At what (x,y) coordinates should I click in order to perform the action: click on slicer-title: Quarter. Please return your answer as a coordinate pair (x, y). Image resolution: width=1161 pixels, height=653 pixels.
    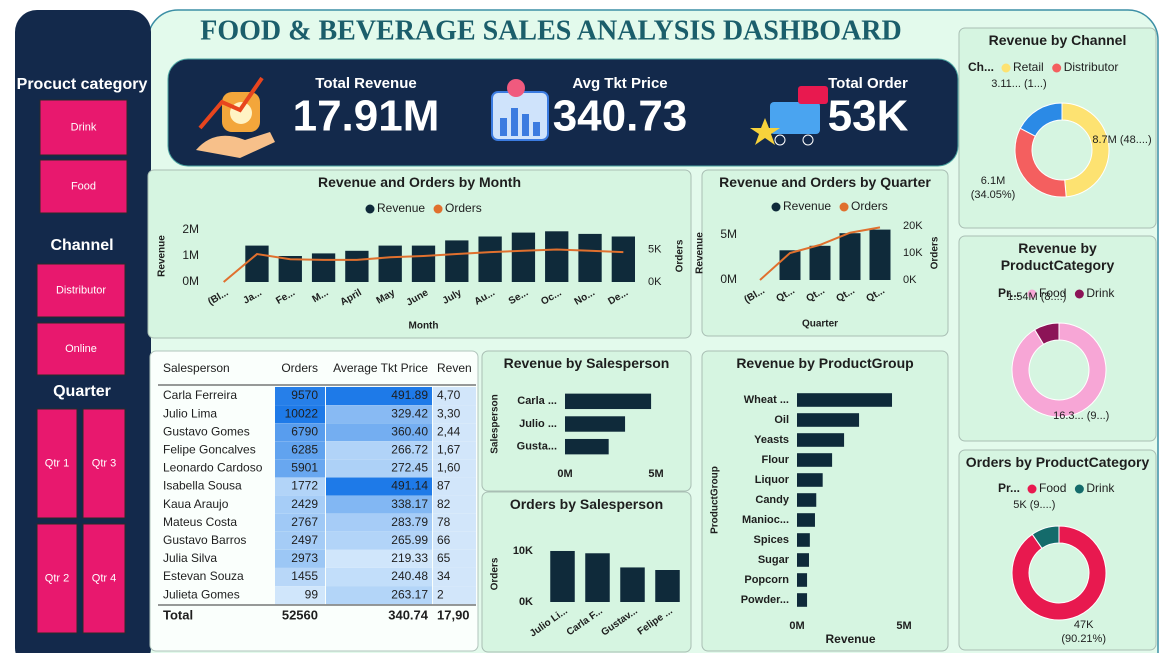
    Looking at the image, I should click on (82, 391).